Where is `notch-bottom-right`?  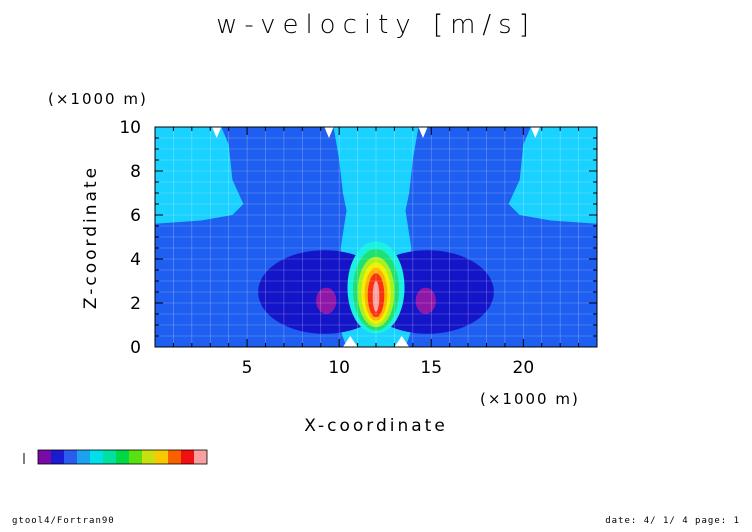 notch-bottom-right is located at coordinates (402, 341).